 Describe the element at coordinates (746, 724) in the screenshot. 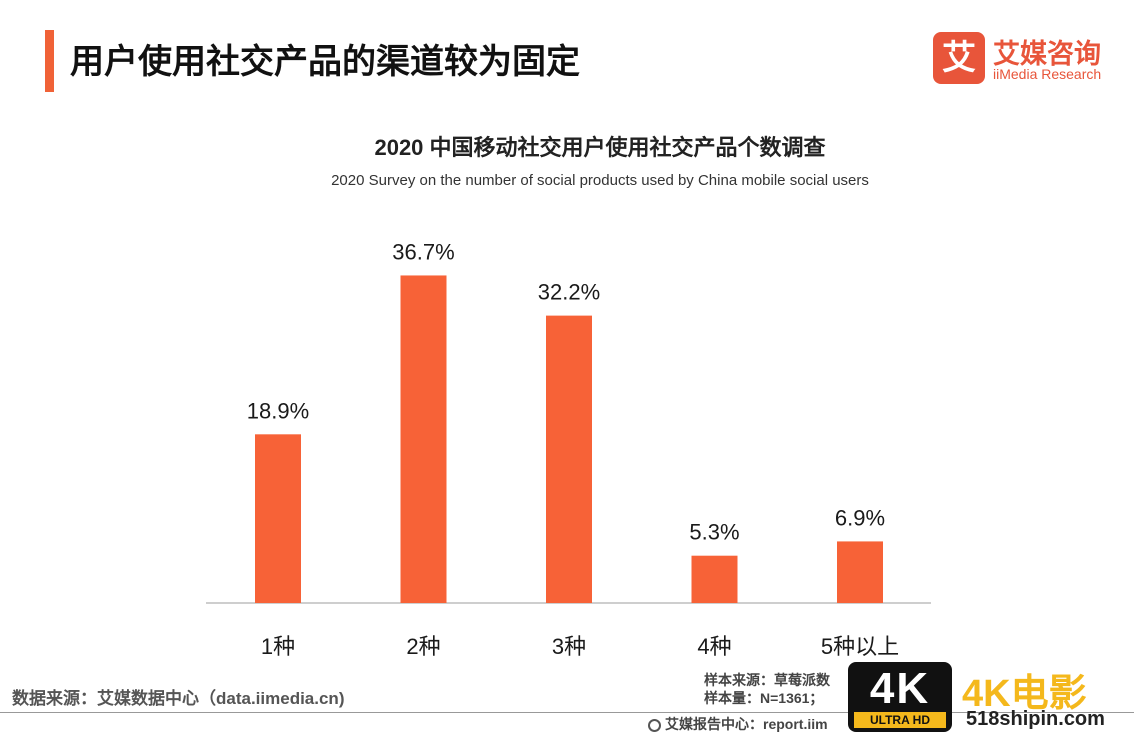

I see `report-center-text: 艾媒报告中心：report.iim` at that location.